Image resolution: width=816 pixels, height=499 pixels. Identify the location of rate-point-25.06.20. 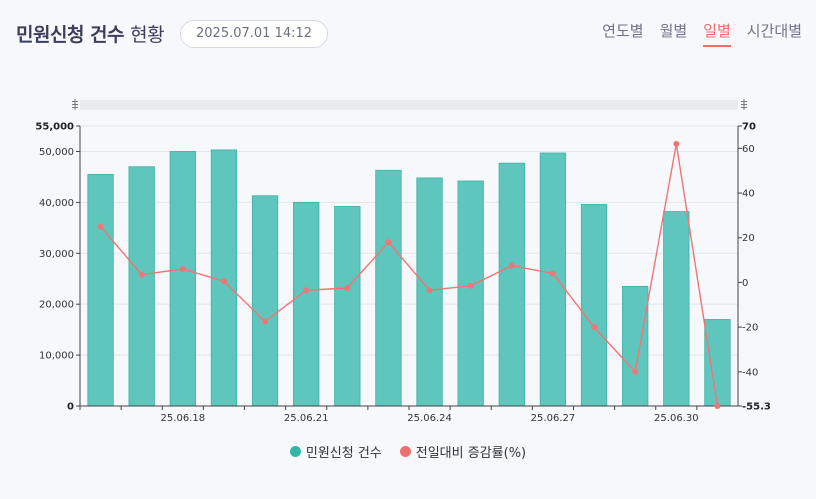
(265, 321).